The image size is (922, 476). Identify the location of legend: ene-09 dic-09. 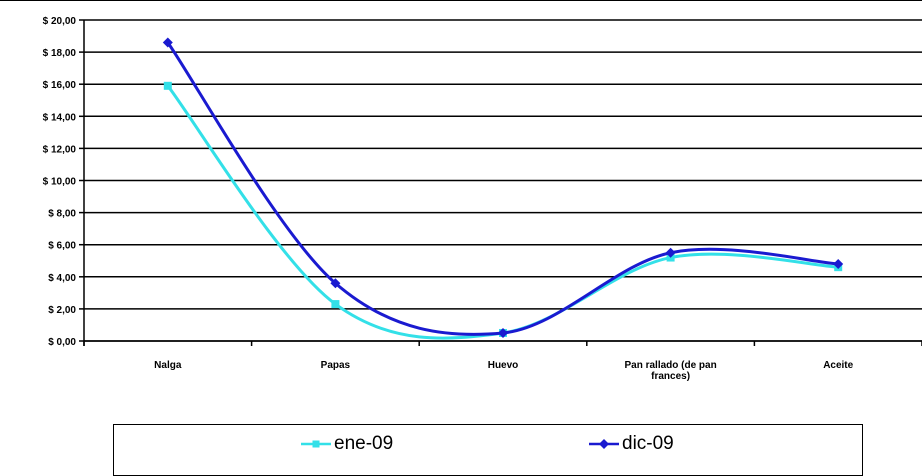
(488, 450).